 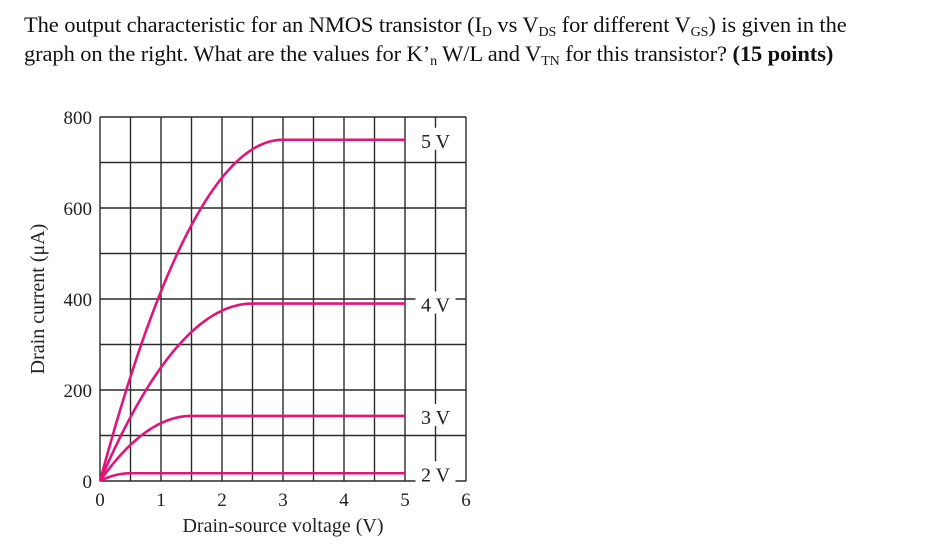 What do you see at coordinates (282, 526) in the screenshot?
I see `x-axis-label: Drain-source voltage (V)` at bounding box center [282, 526].